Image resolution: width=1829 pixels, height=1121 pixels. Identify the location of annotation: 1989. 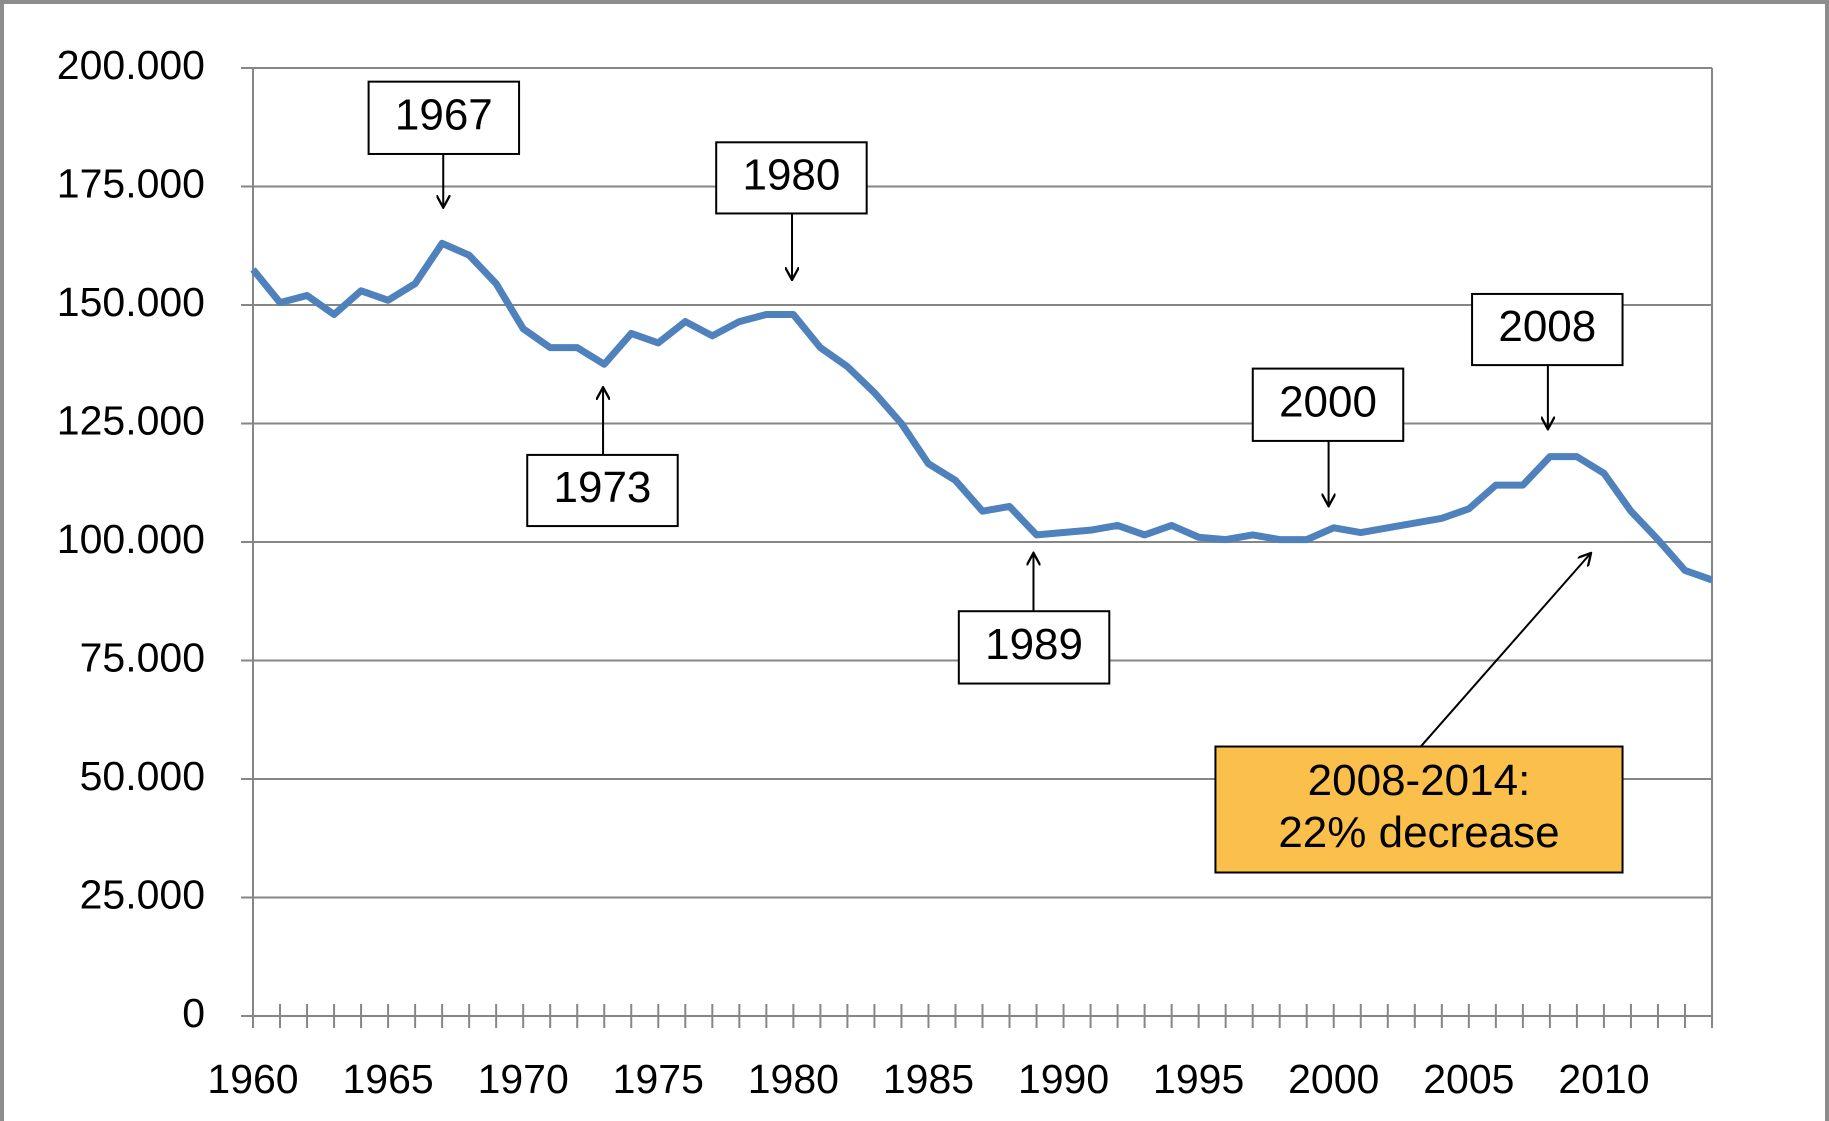
(1034, 619).